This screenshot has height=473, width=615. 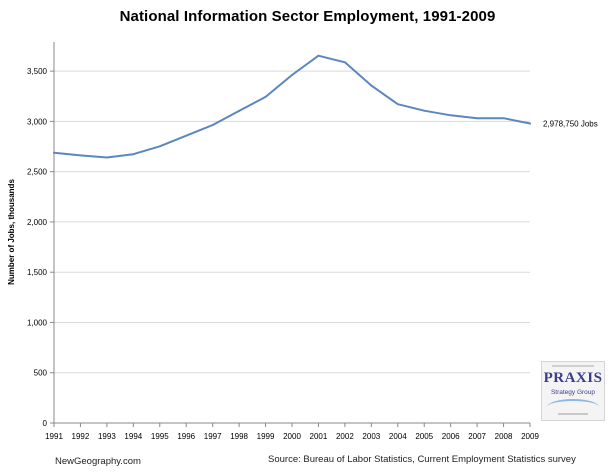 What do you see at coordinates (319, 436) in the screenshot?
I see `x-tick-label: 2001` at bounding box center [319, 436].